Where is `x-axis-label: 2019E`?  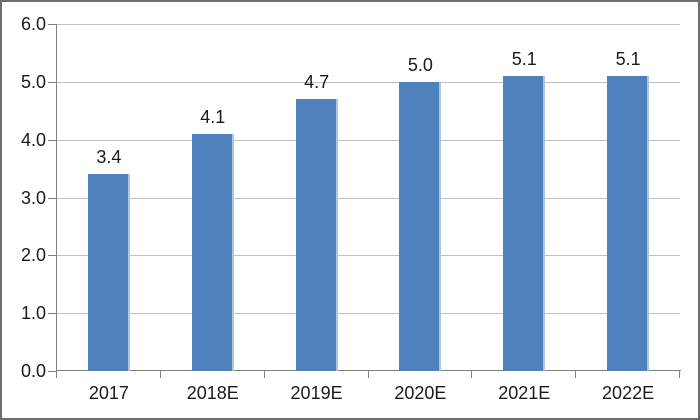 x-axis-label: 2019E is located at coordinates (316, 393).